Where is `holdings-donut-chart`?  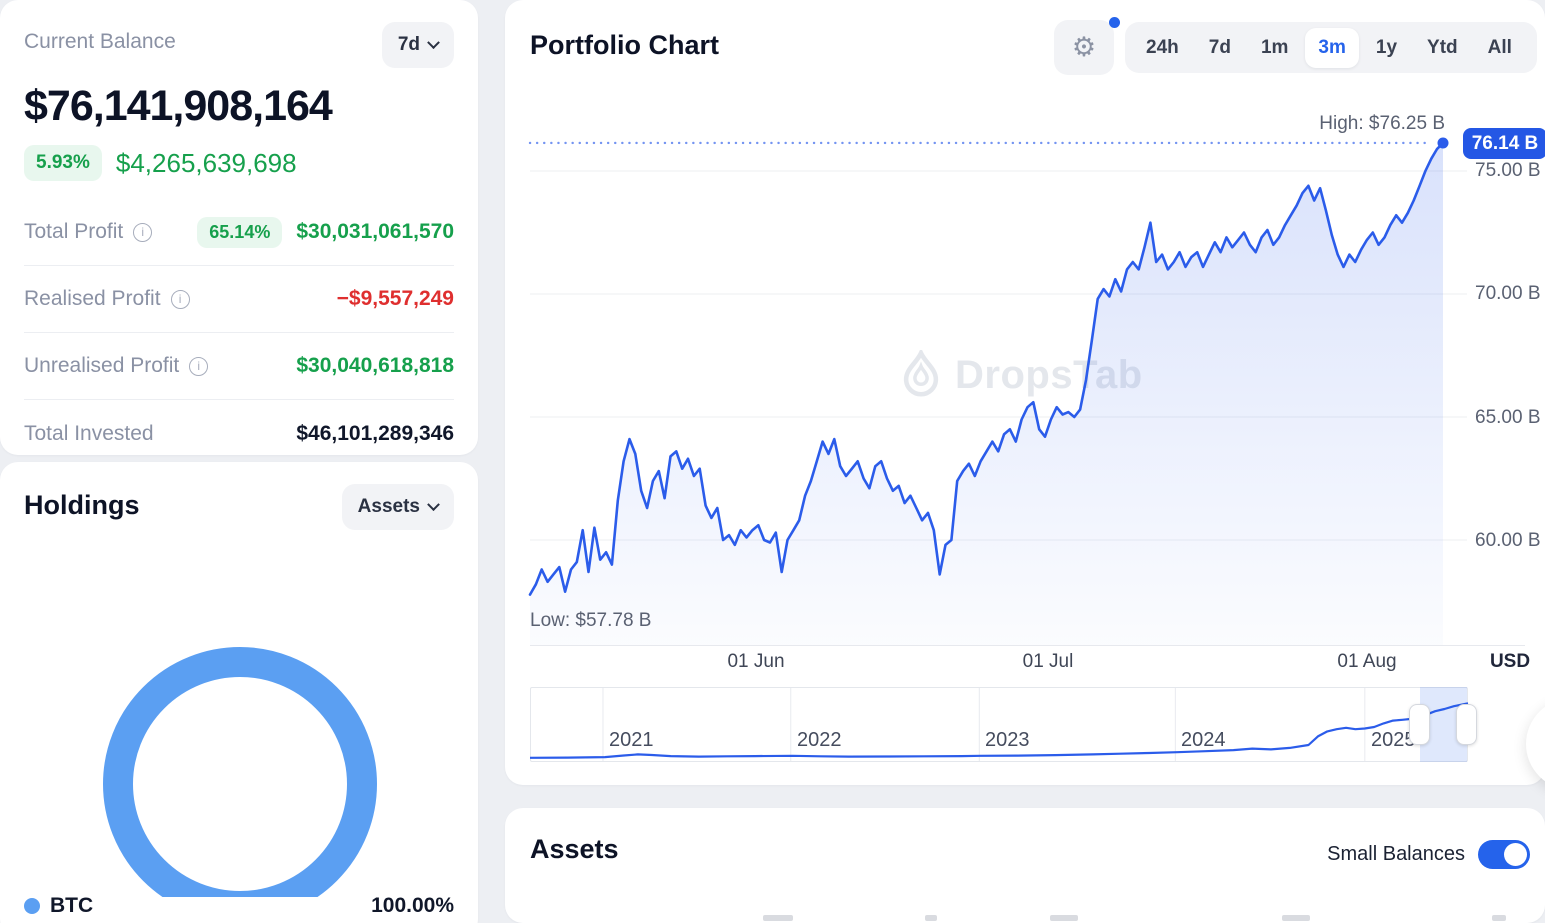
holdings-donut-chart is located at coordinates (240, 772).